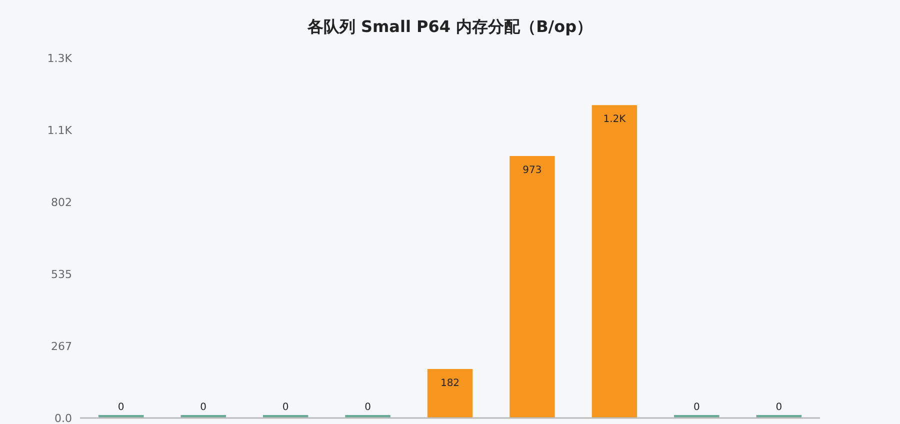 This screenshot has width=900, height=424. Describe the element at coordinates (61, 274) in the screenshot. I see `y-tick-label: 535` at that location.